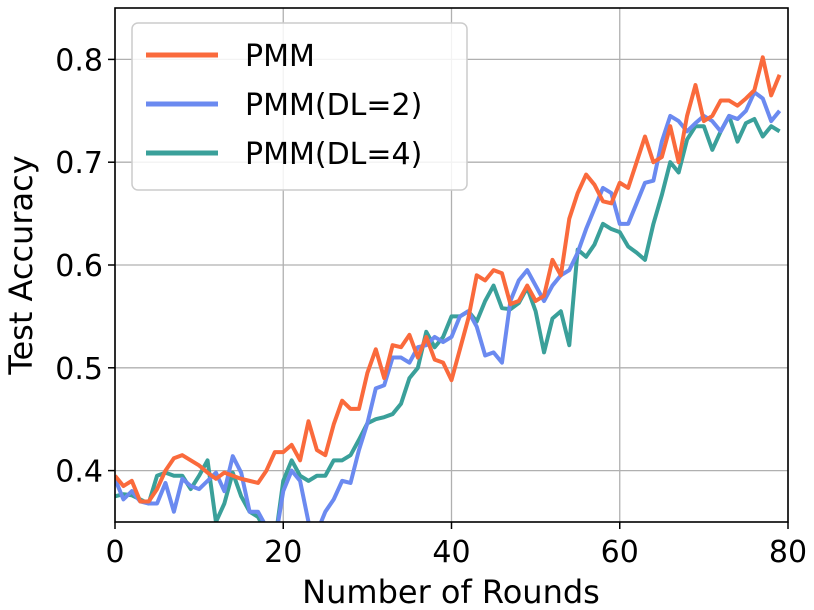 This screenshot has height=610, width=814. Describe the element at coordinates (451, 552) in the screenshot. I see `x-tick-label: 40` at that location.